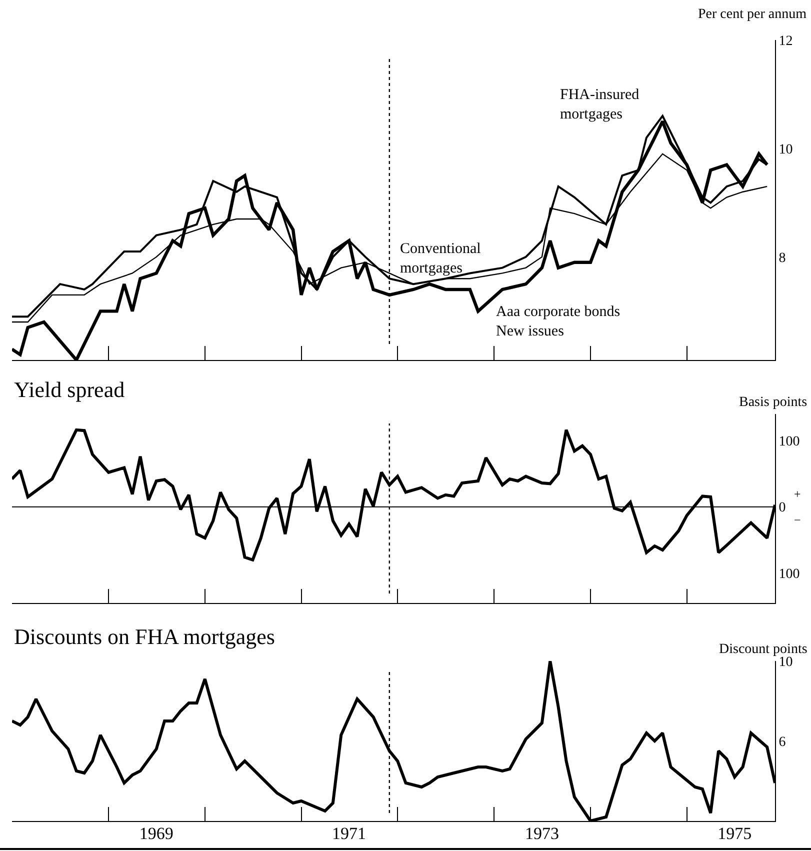 The width and height of the screenshot is (811, 851). Describe the element at coordinates (156, 833) in the screenshot. I see `x-tick-label: 1969` at that location.